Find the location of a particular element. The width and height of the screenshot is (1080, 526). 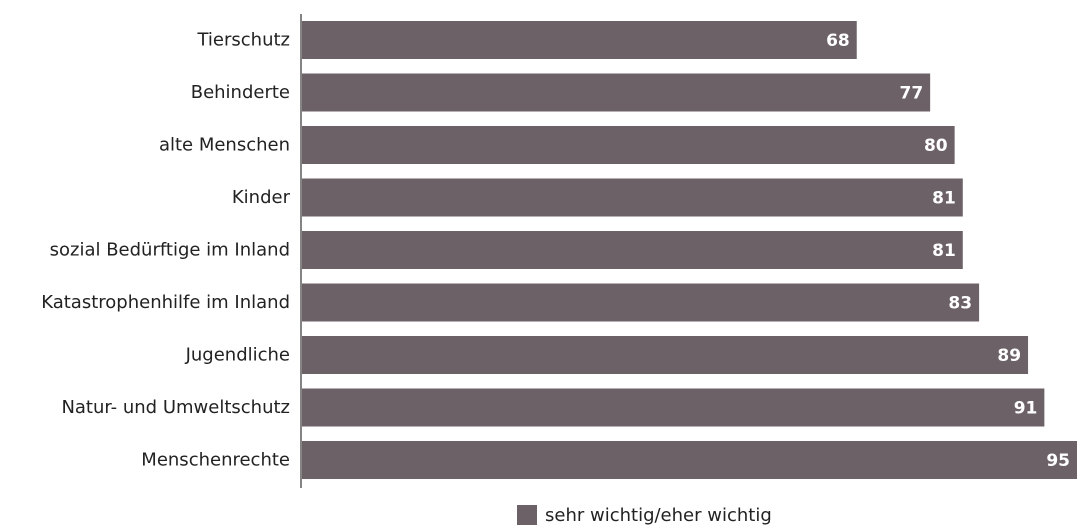

category-label: Behinderte is located at coordinates (240, 92).